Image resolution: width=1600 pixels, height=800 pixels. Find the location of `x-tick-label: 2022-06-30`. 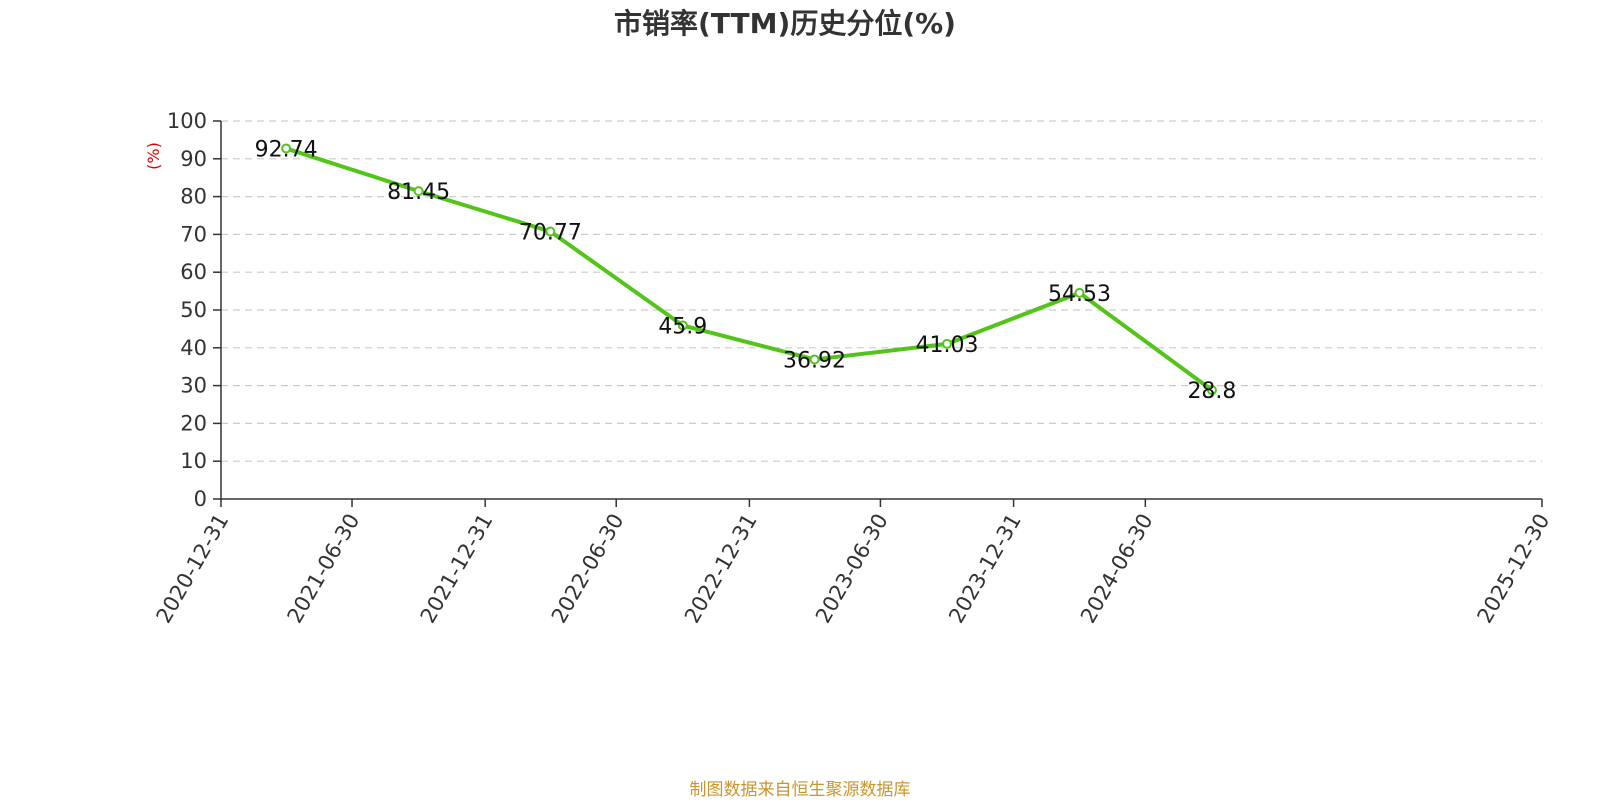

x-tick-label: 2022-06-30 is located at coordinates (588, 569).